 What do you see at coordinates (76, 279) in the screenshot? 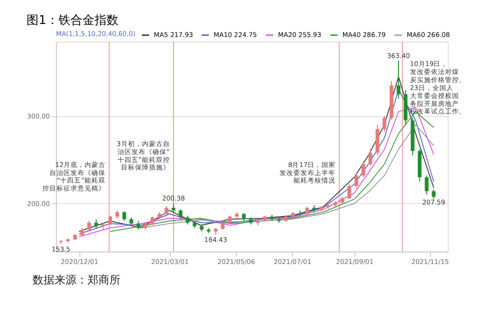
I see `source-note: 数据来源：郑商所` at bounding box center [76, 279].